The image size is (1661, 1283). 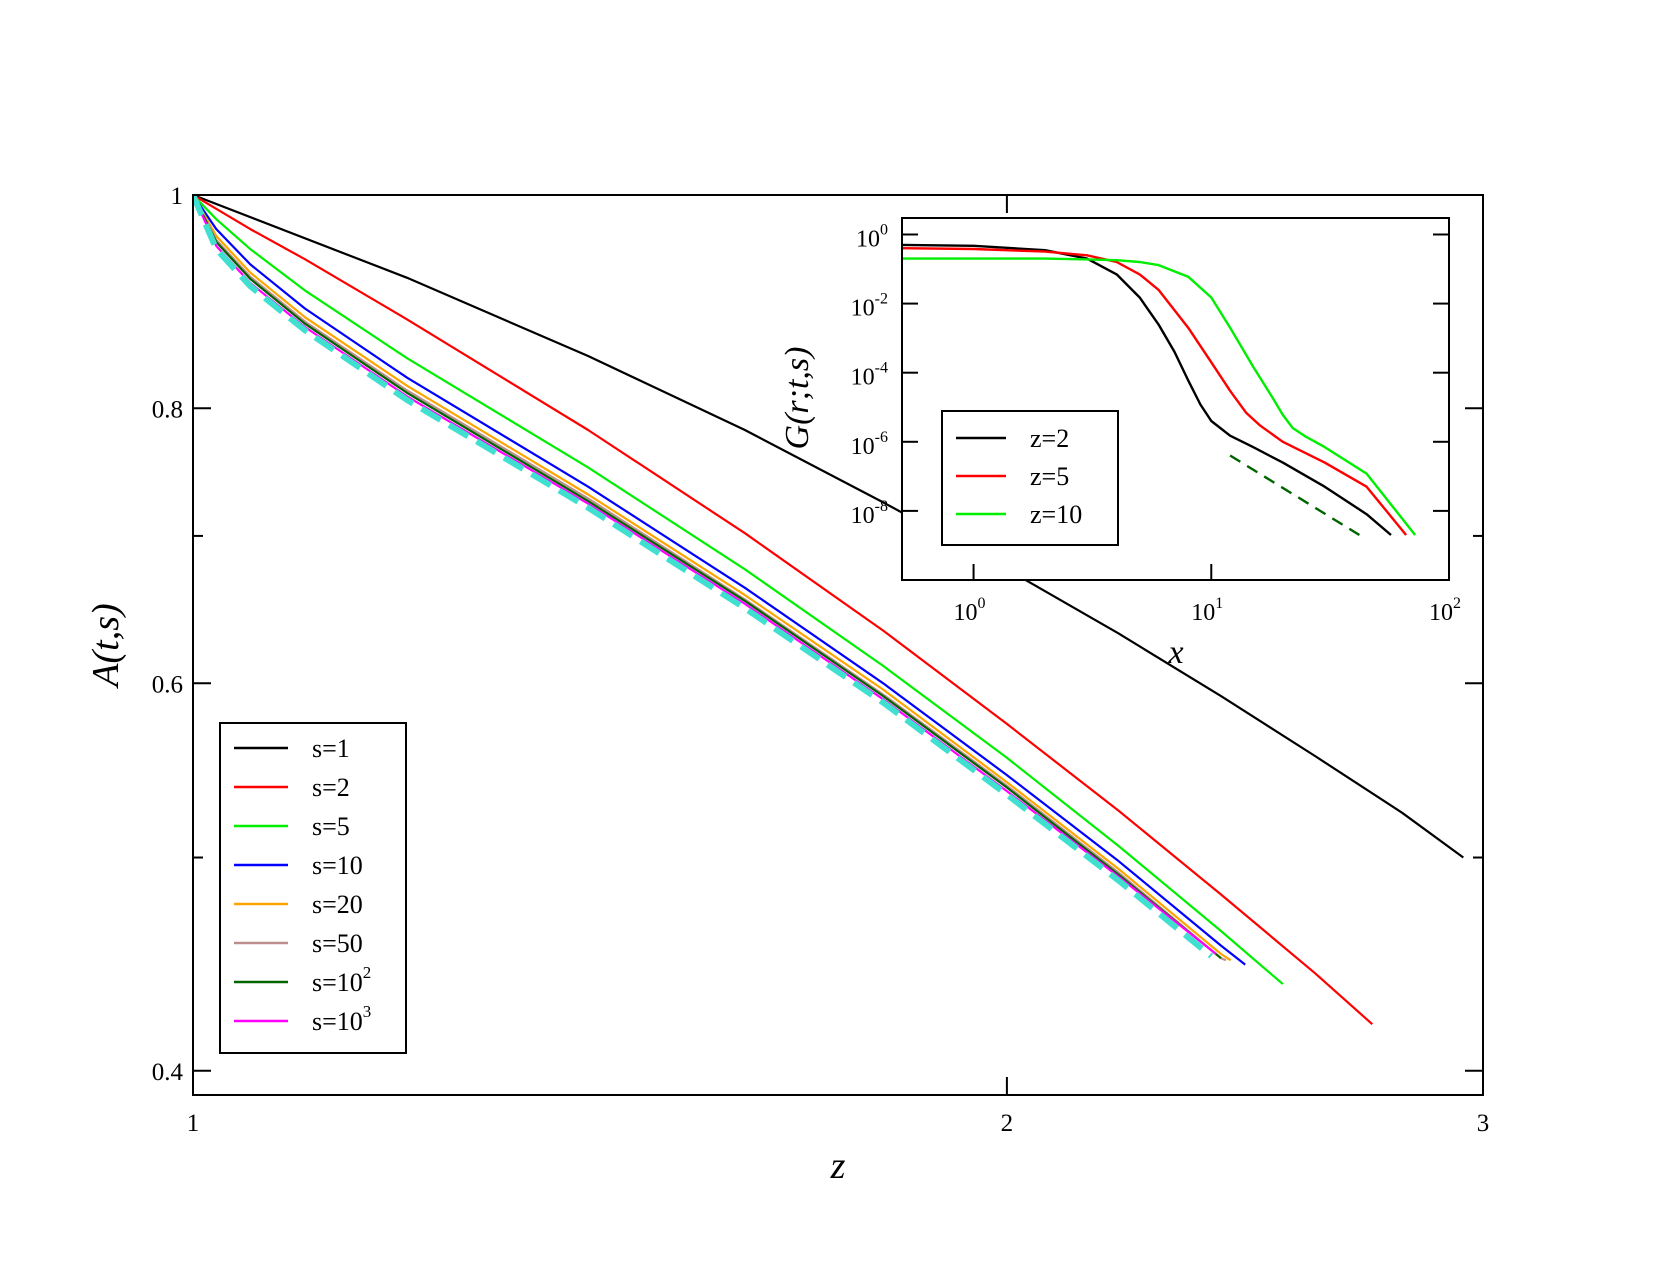 I want to click on inset-x-axis-title: x, so click(x=1175, y=652).